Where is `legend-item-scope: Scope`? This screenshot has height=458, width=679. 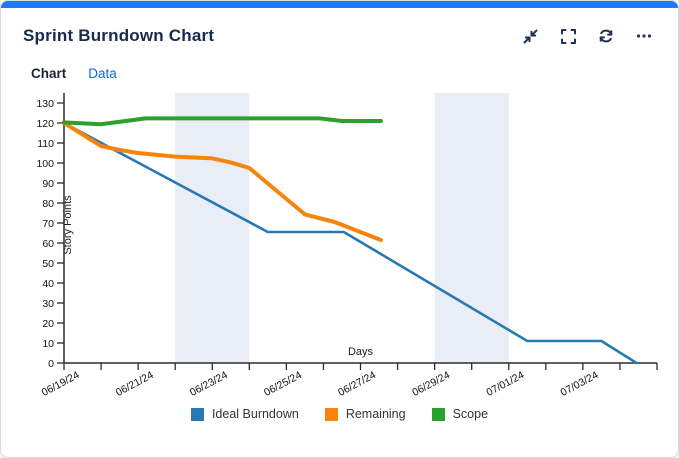 legend-item-scope: Scope is located at coordinates (460, 414).